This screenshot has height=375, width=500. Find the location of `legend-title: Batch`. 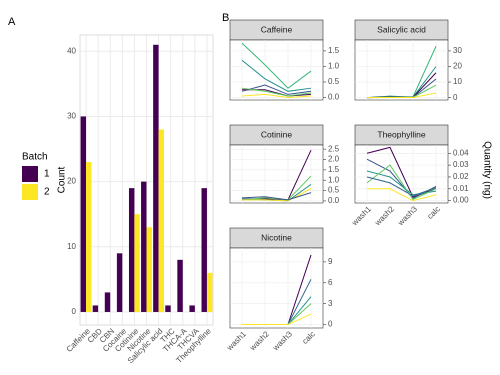

legend-title: Batch is located at coordinates (35, 157).